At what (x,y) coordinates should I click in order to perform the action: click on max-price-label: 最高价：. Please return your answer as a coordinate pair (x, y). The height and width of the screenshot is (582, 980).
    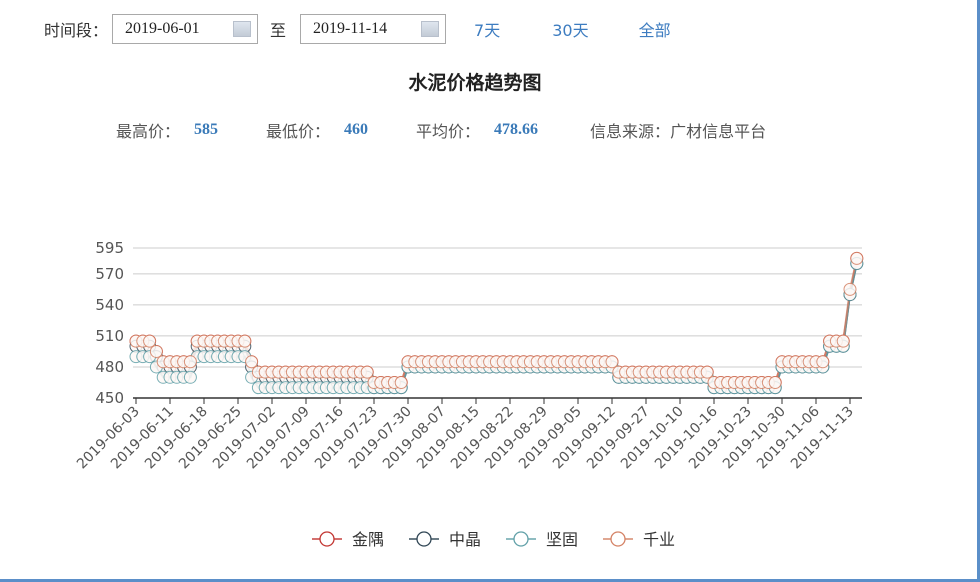
    Looking at the image, I should click on (148, 131).